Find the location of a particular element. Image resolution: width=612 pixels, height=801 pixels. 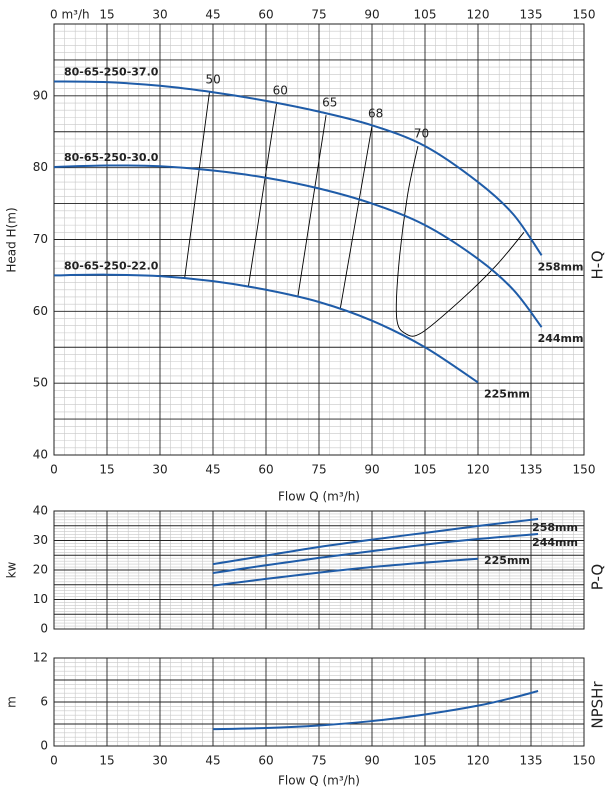

y-tick-label: 12 is located at coordinates (40, 658).